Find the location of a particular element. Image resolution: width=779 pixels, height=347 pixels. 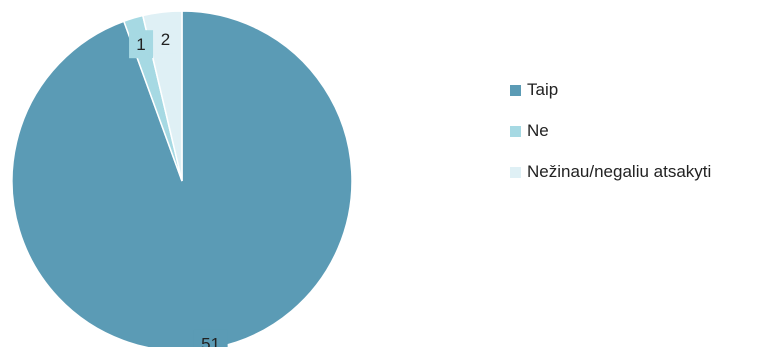

data-label-taip: 51 is located at coordinates (210, 340).